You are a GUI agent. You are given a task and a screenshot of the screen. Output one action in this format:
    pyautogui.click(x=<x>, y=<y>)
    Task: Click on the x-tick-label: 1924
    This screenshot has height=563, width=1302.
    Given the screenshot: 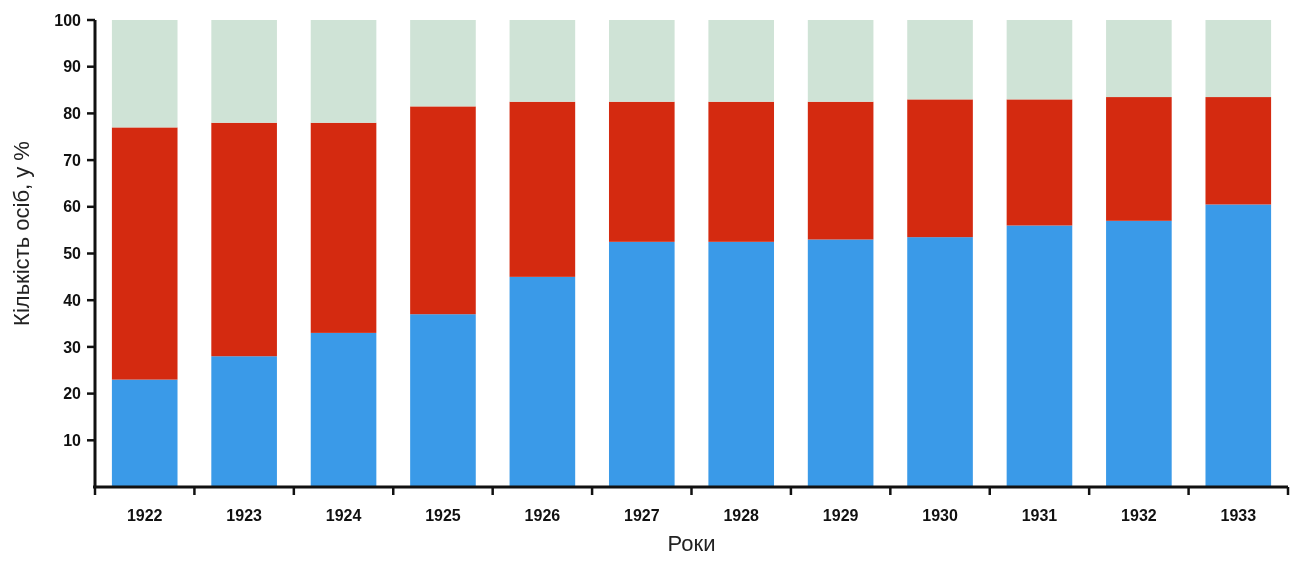 What is the action you would take?
    pyautogui.click(x=343, y=515)
    